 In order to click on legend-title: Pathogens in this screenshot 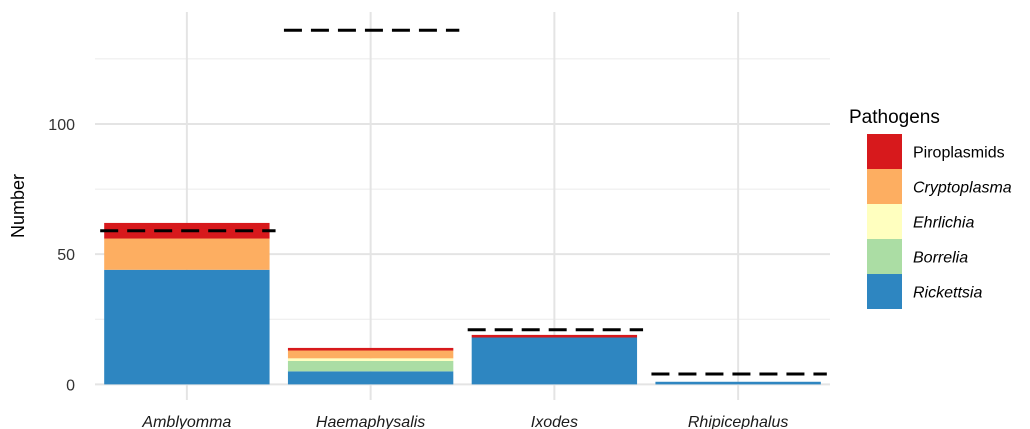, I will do `click(894, 117)`.